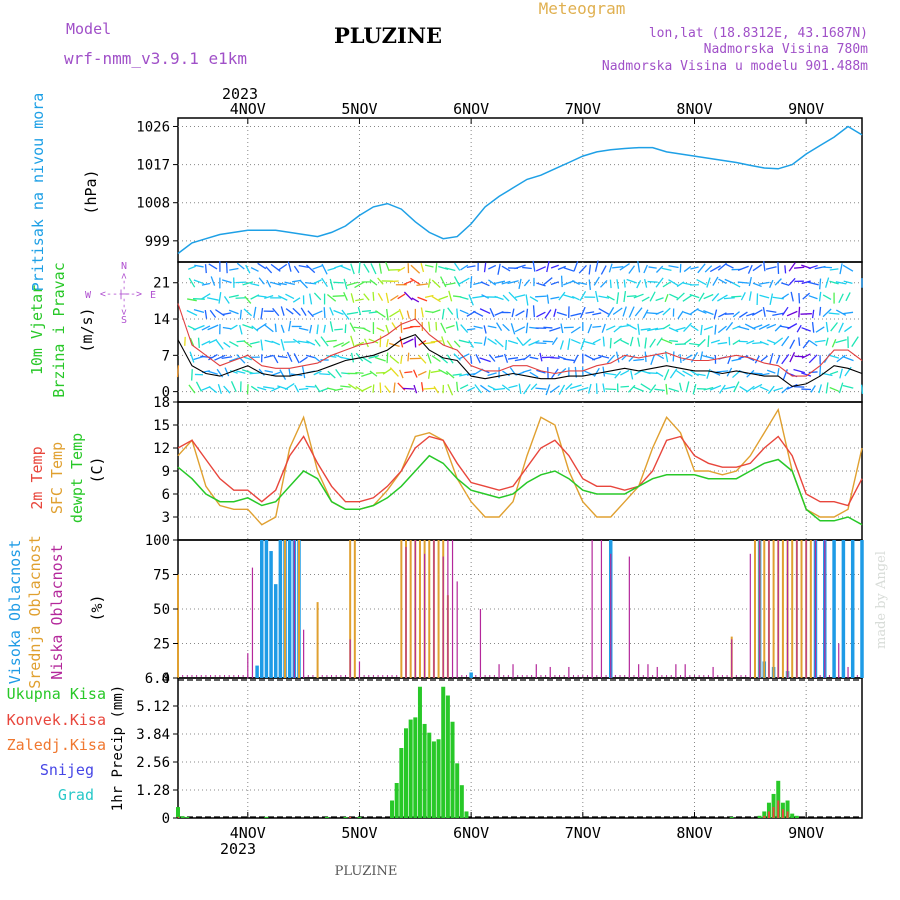 The width and height of the screenshot is (900, 900). What do you see at coordinates (56, 745) in the screenshot?
I see `precip-legend-frz: Zaledj.Kisa` at bounding box center [56, 745].